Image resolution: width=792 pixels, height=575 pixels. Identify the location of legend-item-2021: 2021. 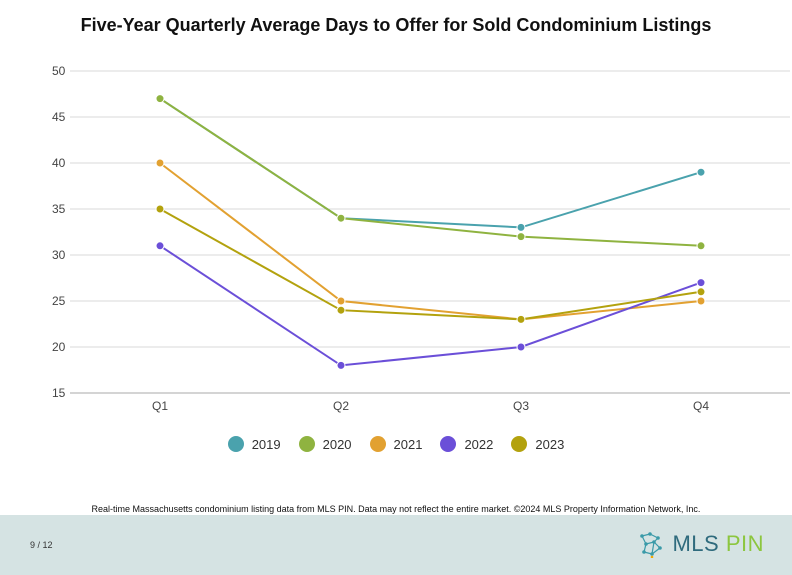
(396, 444).